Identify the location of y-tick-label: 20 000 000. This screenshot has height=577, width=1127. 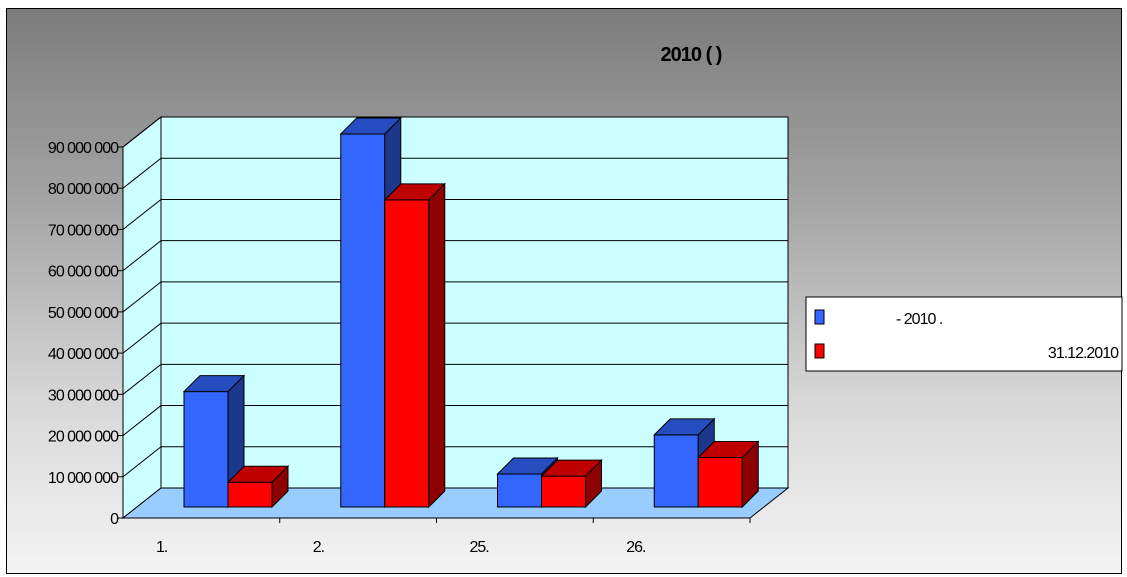
(83, 437).